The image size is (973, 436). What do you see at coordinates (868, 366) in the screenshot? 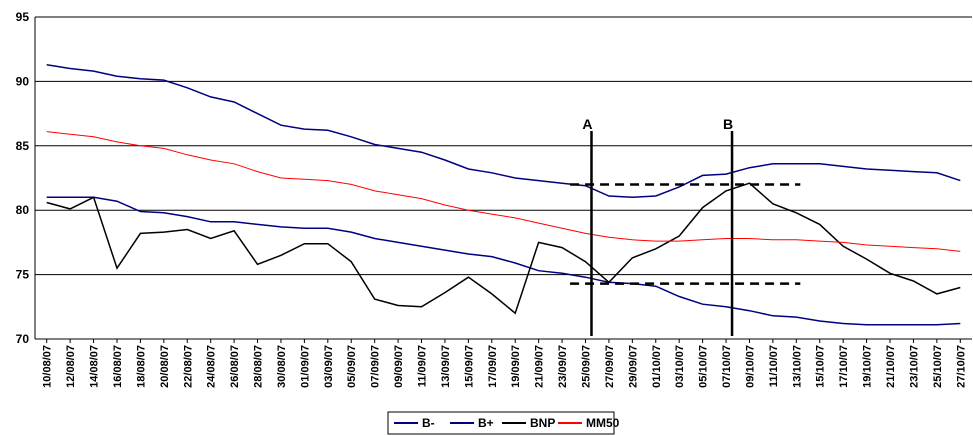
I see `x-tick-label: 19/10/07` at bounding box center [868, 366].